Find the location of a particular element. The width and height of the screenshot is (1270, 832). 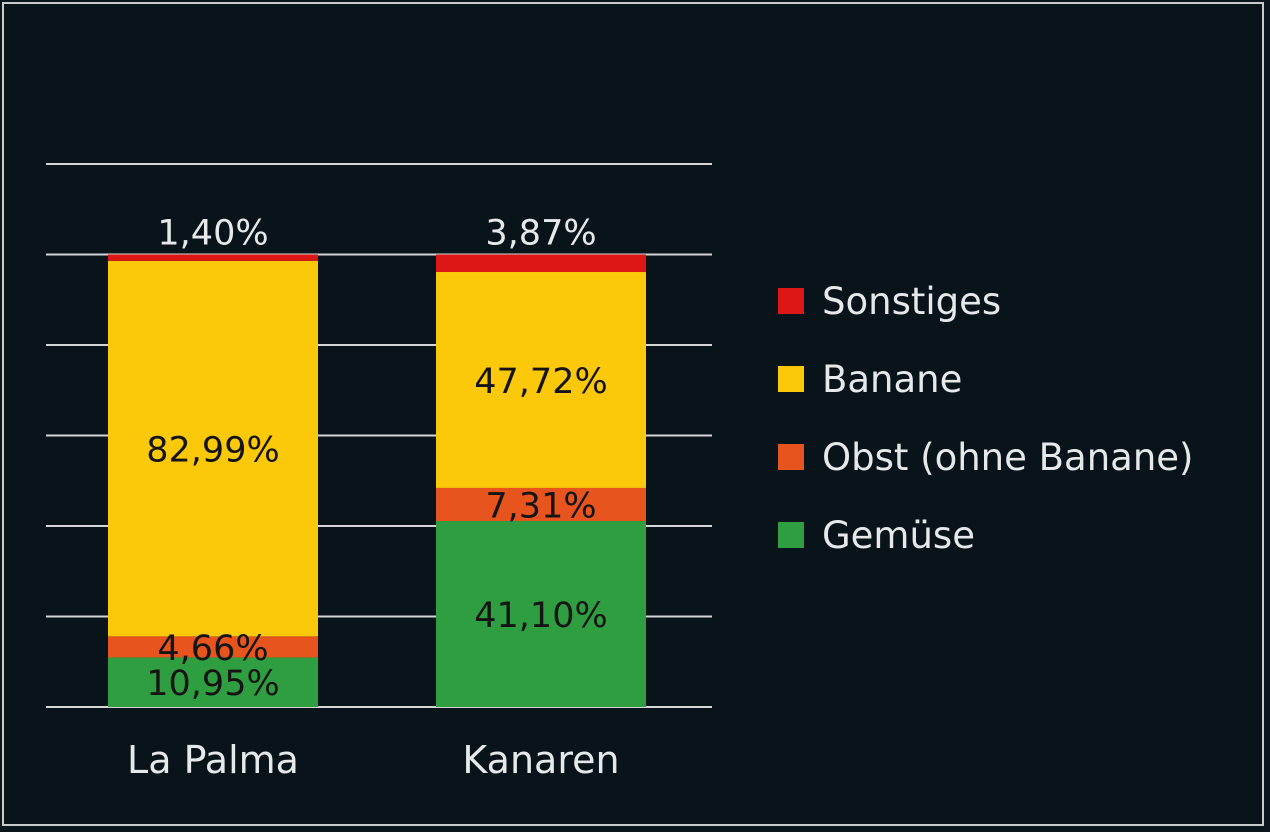

legend-item-gemuese: Gemüse is located at coordinates (985, 535).